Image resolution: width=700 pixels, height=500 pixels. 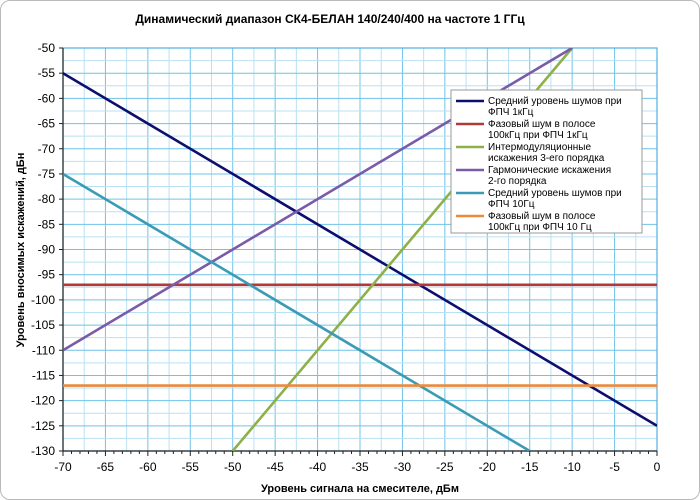 What do you see at coordinates (549, 170) in the screenshot?
I see `legend-label-4: Гармонические искажения` at bounding box center [549, 170].